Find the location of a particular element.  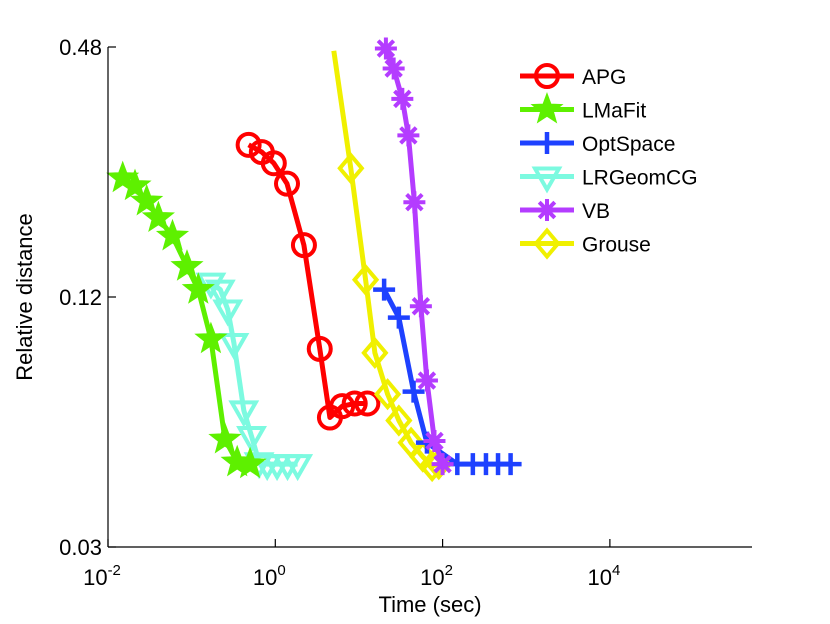

legend-marker-grouse is located at coordinates (547, 243).